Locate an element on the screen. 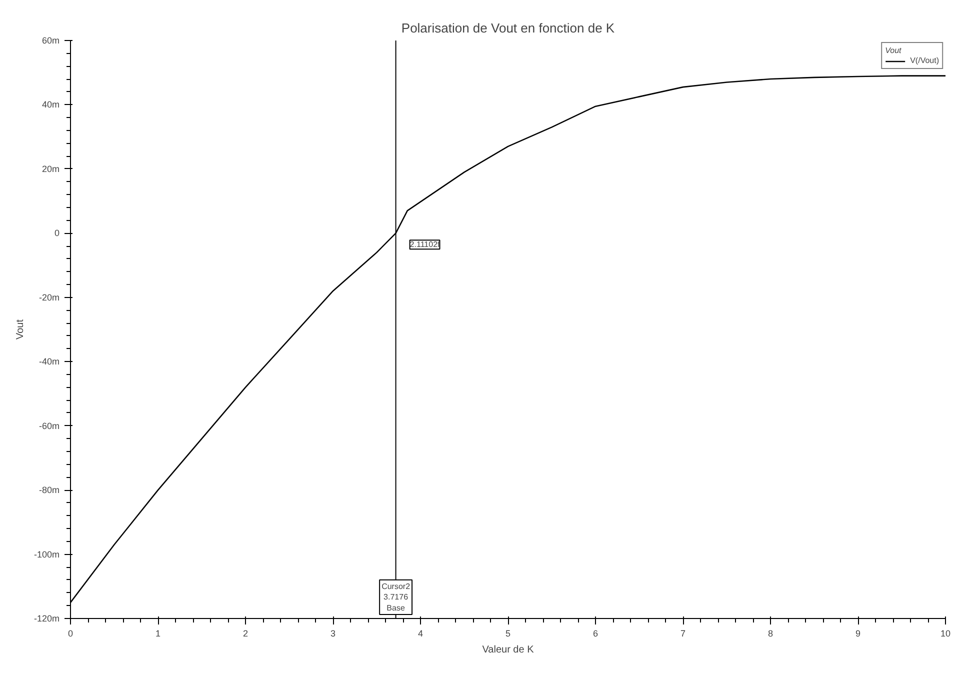  chart-title: Polarisation de Vout en fonction de K is located at coordinates (508, 28).